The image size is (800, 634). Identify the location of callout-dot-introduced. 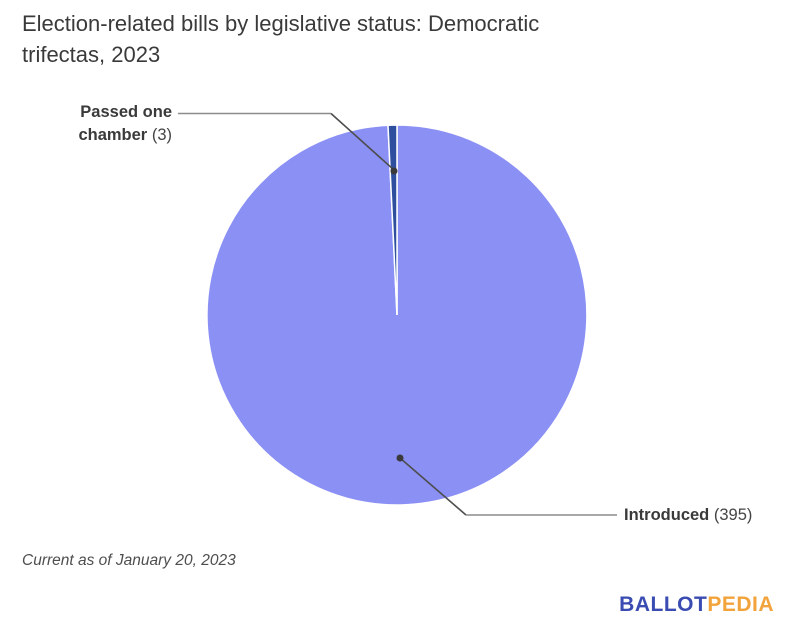
(400, 458).